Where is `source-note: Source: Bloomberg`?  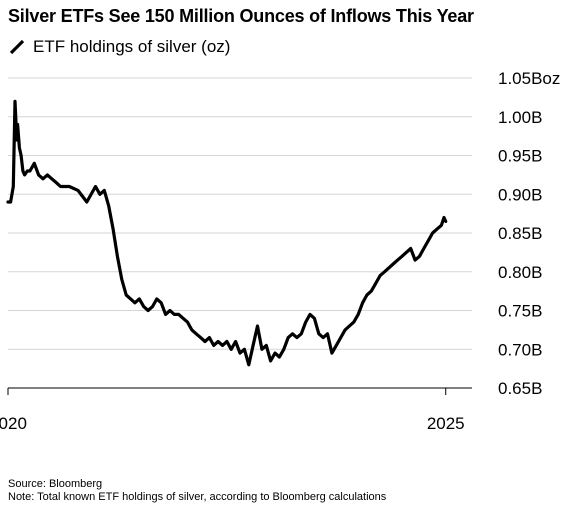 source-note: Source: Bloomberg is located at coordinates (55, 484).